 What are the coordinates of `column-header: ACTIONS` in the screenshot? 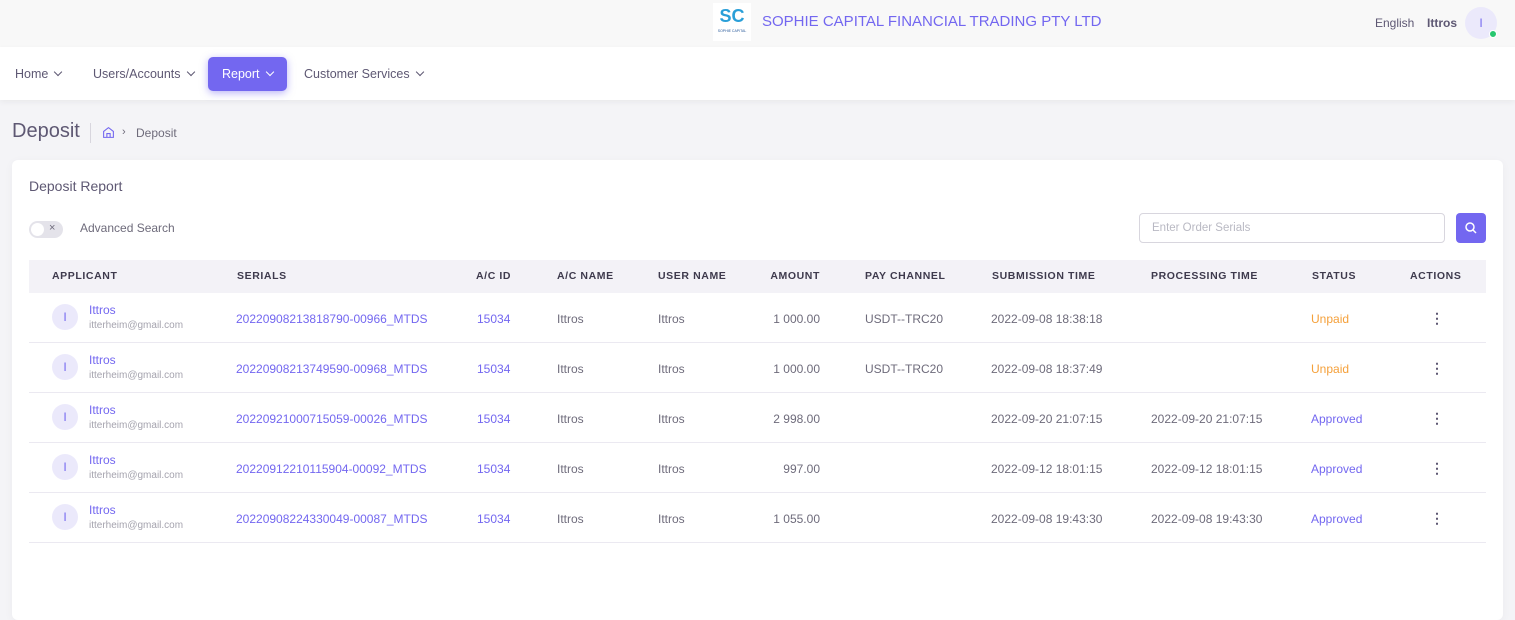 It's located at (1436, 276).